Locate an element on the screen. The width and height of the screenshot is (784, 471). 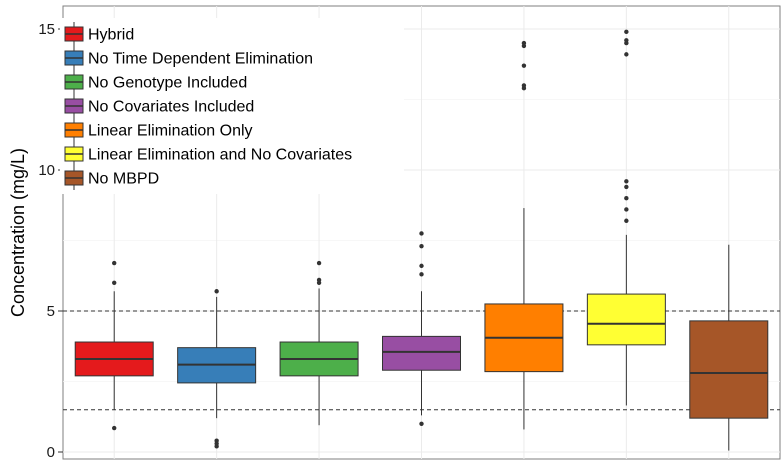
y-axis: 0 5 10 15 is located at coordinates (50, 241).